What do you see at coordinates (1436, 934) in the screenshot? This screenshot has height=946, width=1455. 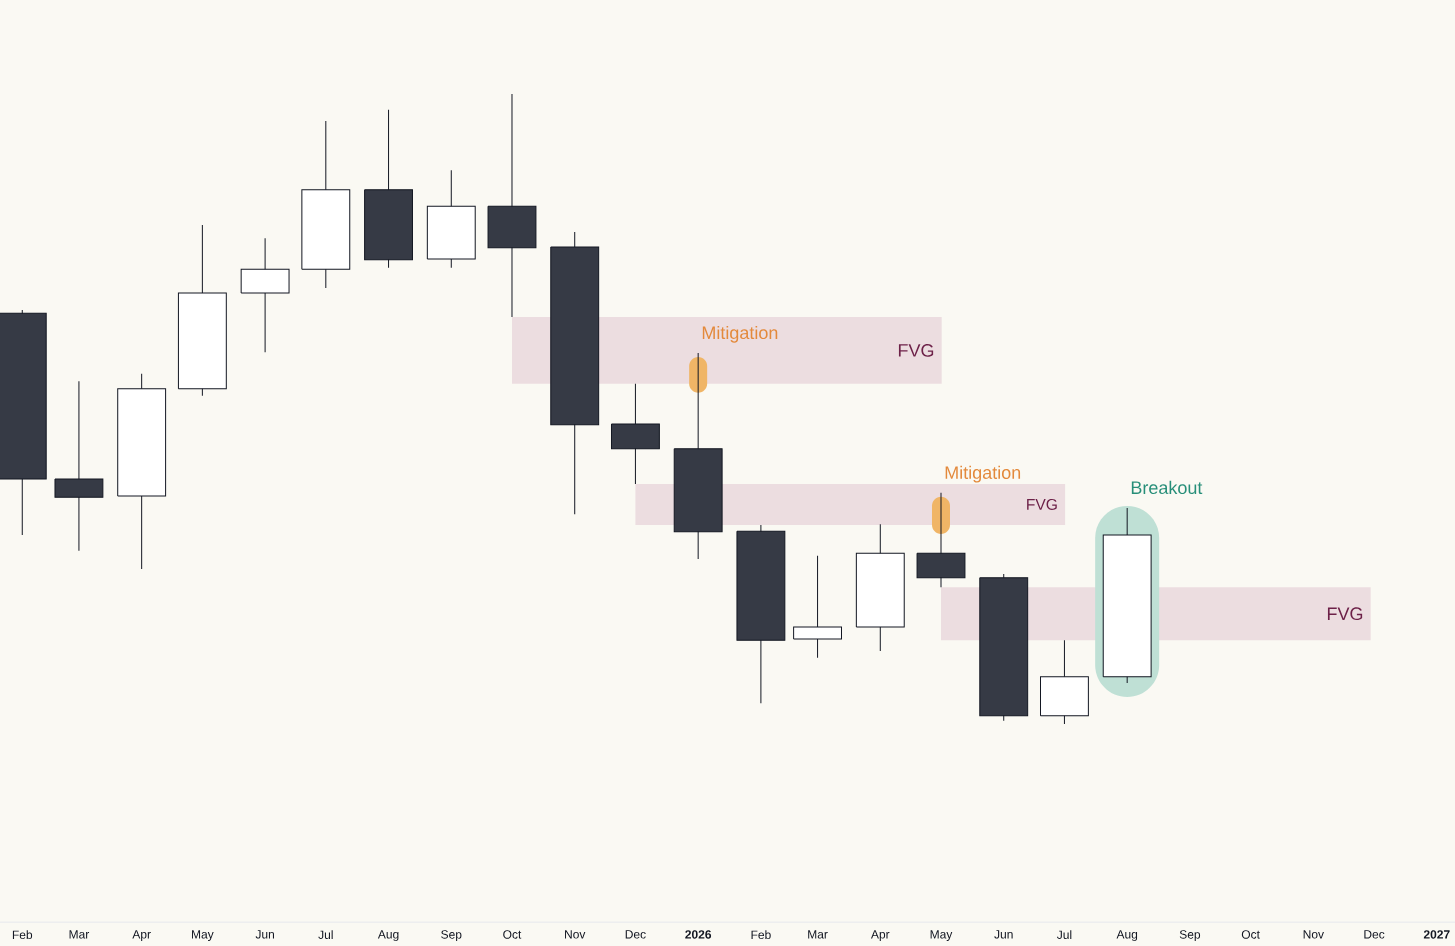 I see `x-tick-label: 2027` at bounding box center [1436, 934].